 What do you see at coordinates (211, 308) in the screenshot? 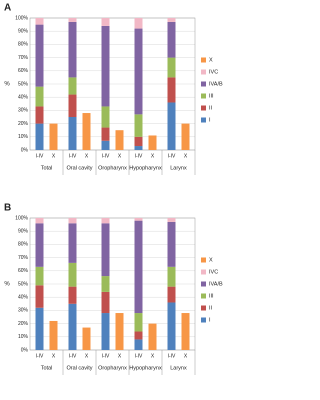
I see `legend-label: II` at bounding box center [211, 308].